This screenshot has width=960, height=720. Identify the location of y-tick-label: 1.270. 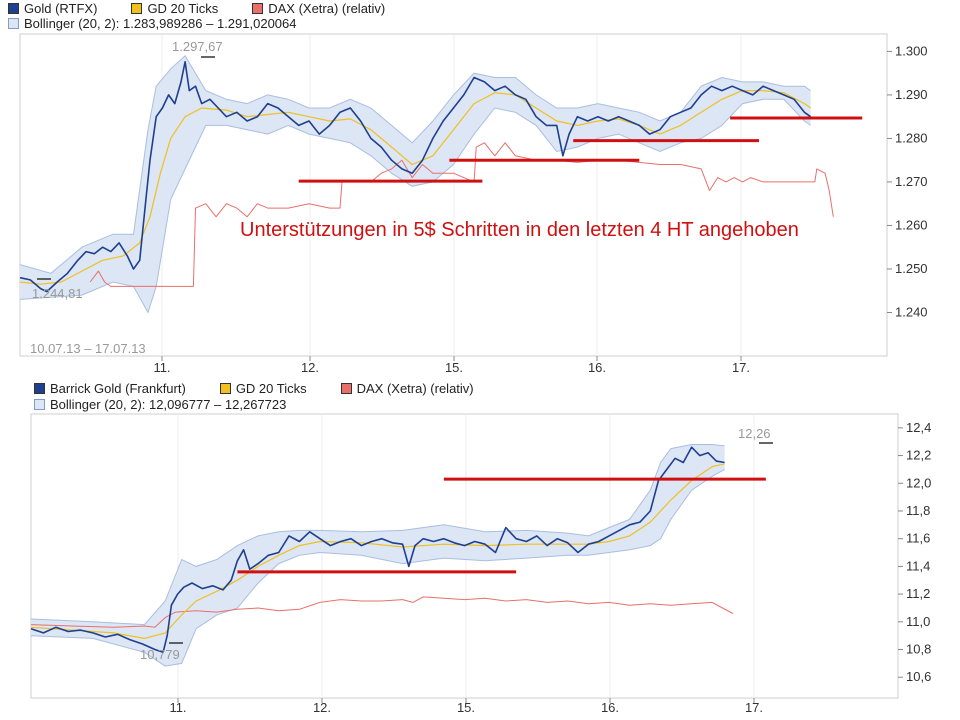
(911, 181).